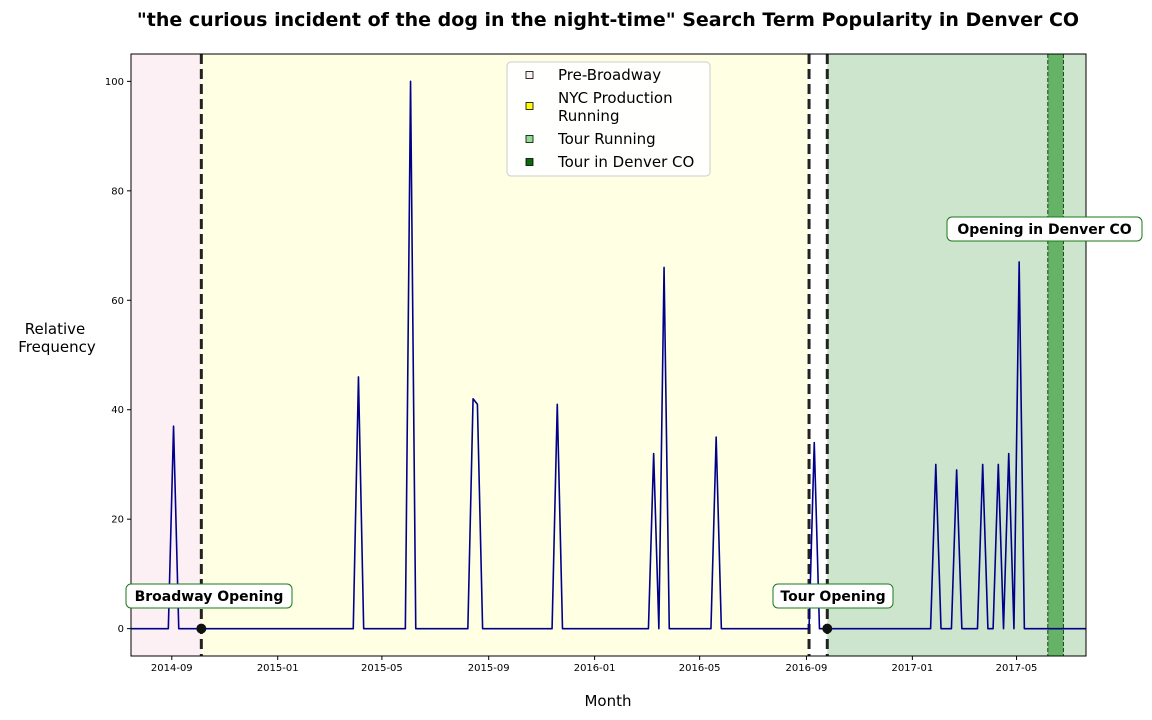 This screenshot has width=1152, height=720. Describe the element at coordinates (117, 191) in the screenshot. I see `y-tick-label-4: 80` at that location.